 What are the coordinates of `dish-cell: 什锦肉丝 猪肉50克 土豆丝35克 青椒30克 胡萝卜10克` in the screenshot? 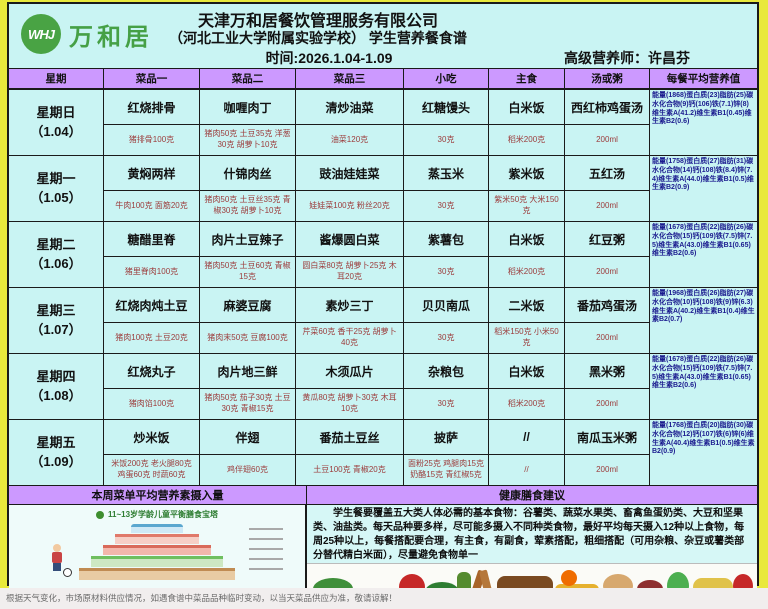 It's located at (248, 188).